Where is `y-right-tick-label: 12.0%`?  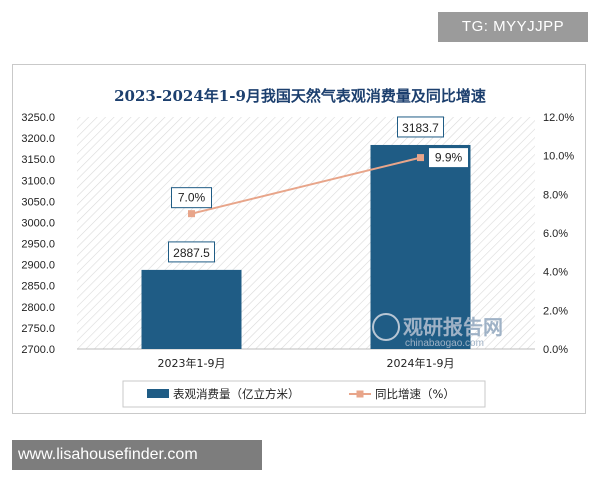
y-right-tick-label: 12.0% is located at coordinates (558, 118).